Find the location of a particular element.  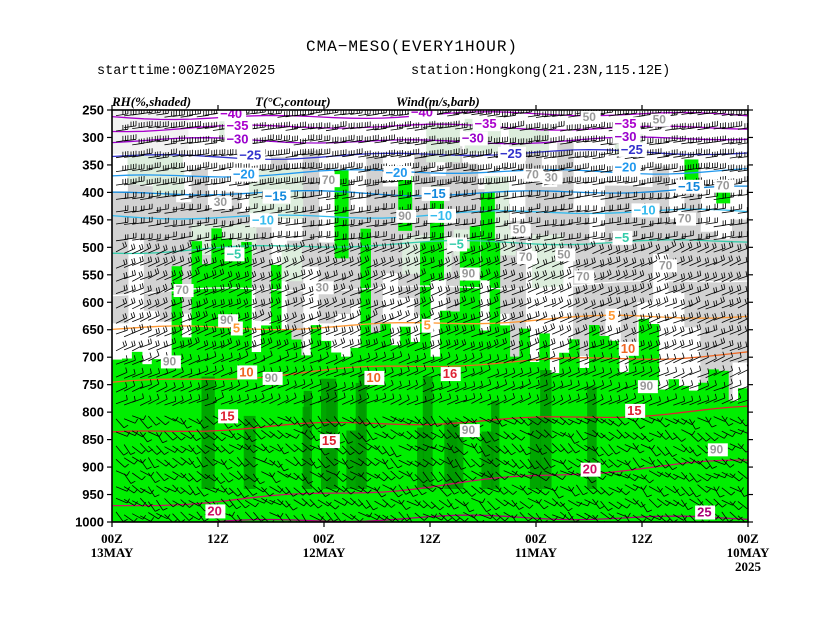

rh-90-plume is located at coordinates (487, 236).